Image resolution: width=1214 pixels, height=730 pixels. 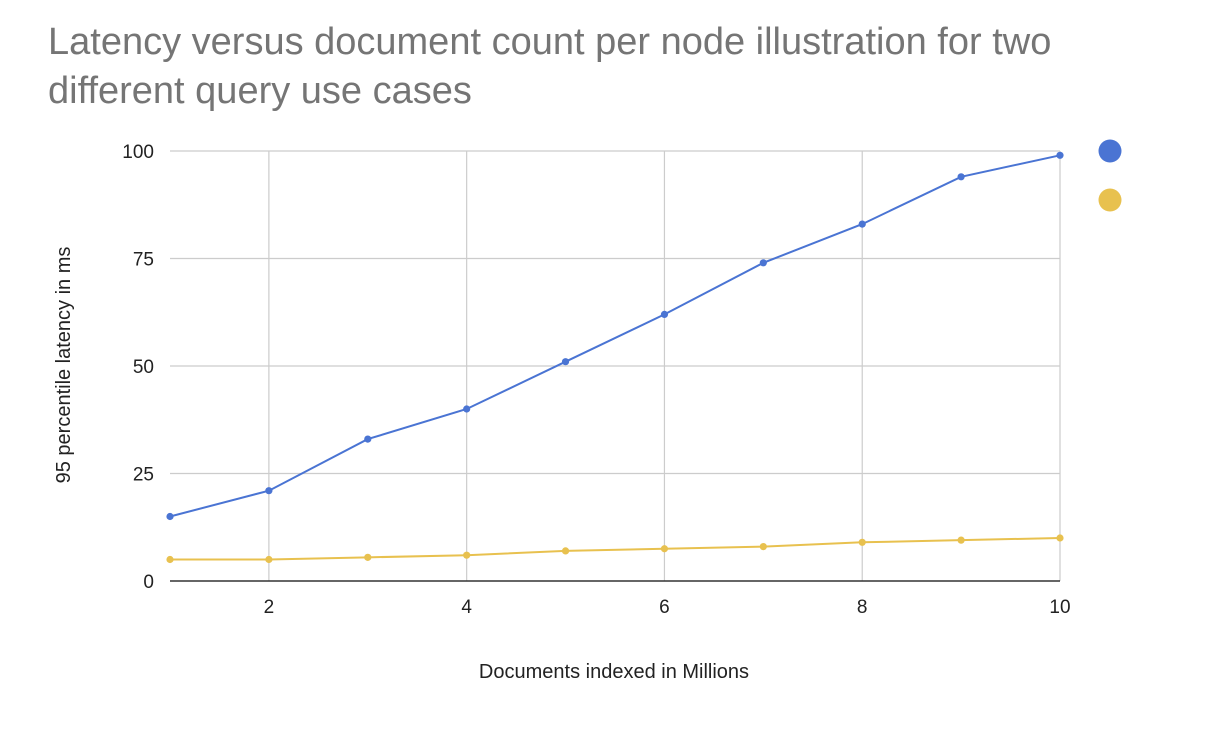 What do you see at coordinates (614, 672) in the screenshot?
I see `x-axis-title: Documents indexed in Millions` at bounding box center [614, 672].